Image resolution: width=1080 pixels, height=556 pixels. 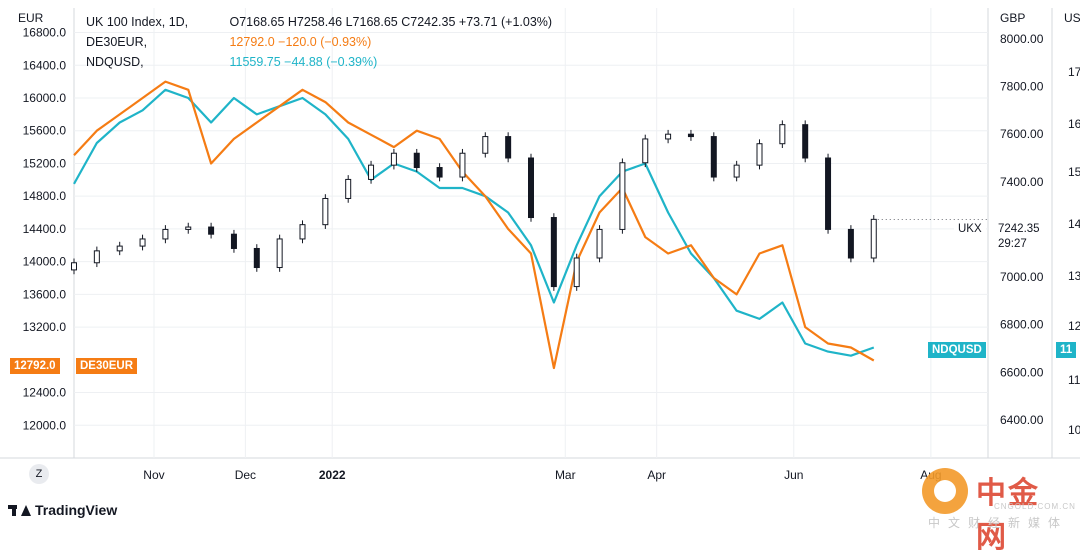 What do you see at coordinates (303, 62) in the screenshot?
I see `legend-ndq-value: 11559.75 −44.88 (−0.39%)` at bounding box center [303, 62].